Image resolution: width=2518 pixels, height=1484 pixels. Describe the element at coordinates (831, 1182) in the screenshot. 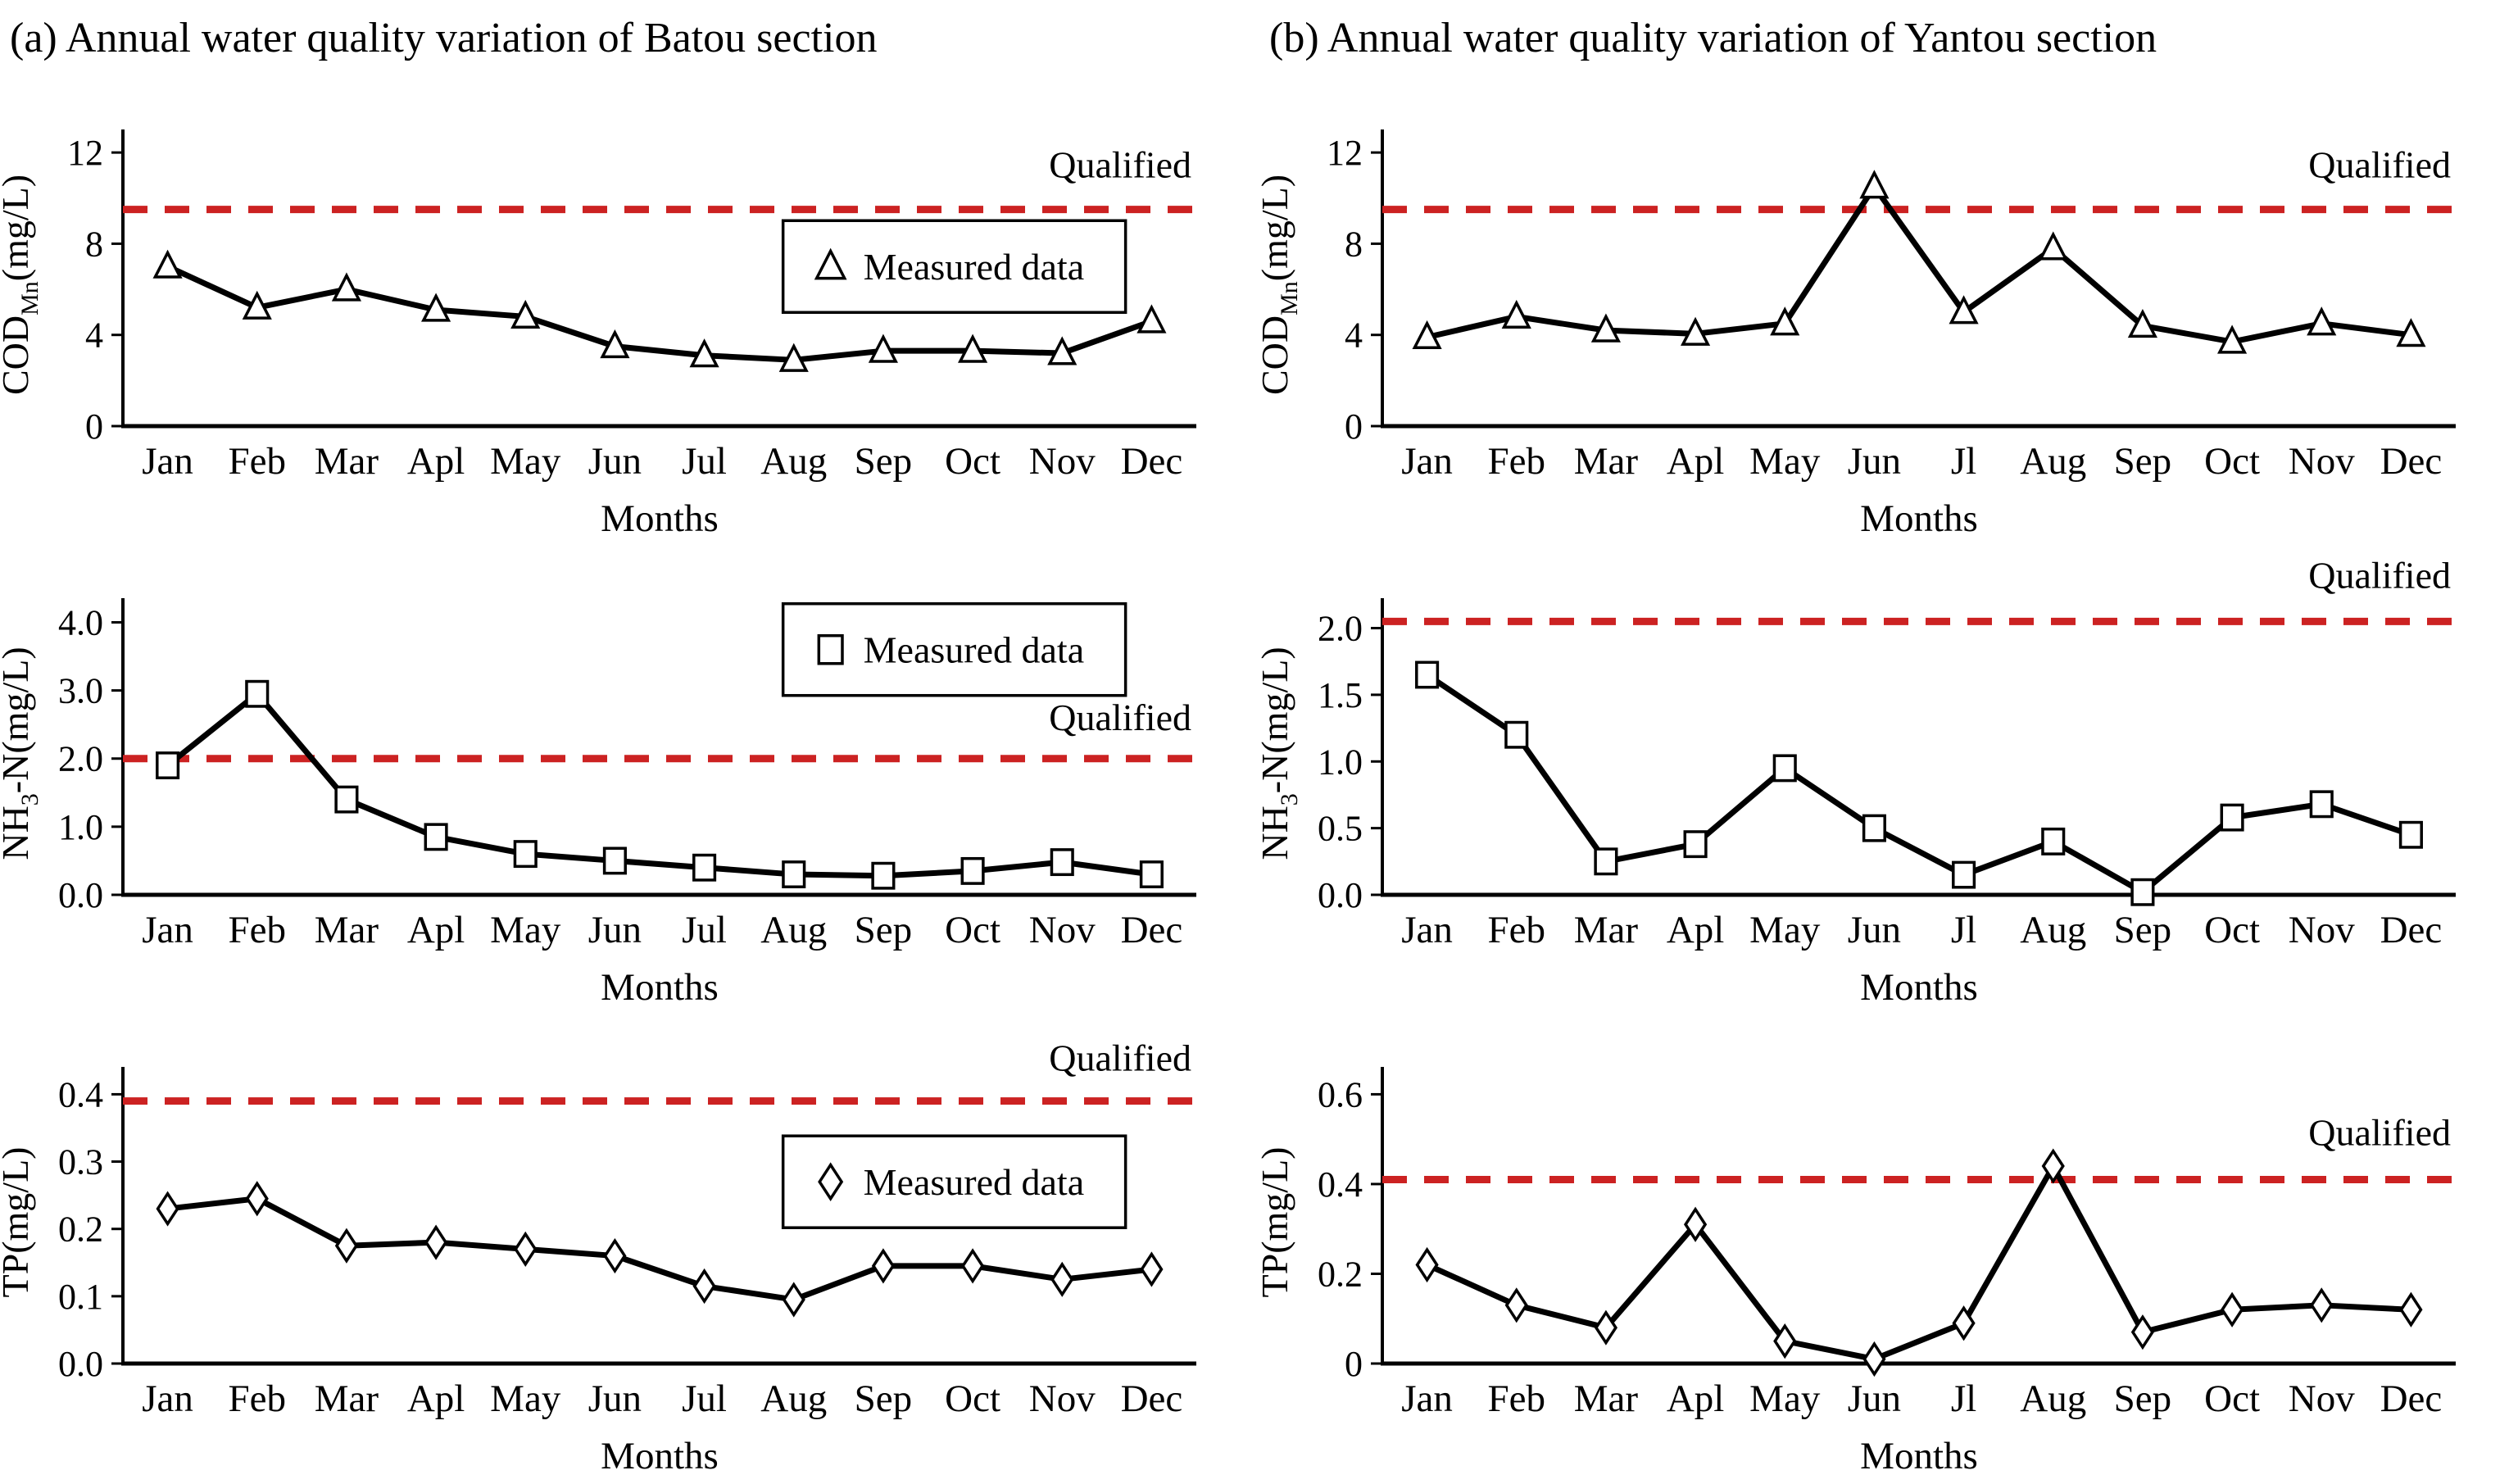

I see `legend-marker` at that location.